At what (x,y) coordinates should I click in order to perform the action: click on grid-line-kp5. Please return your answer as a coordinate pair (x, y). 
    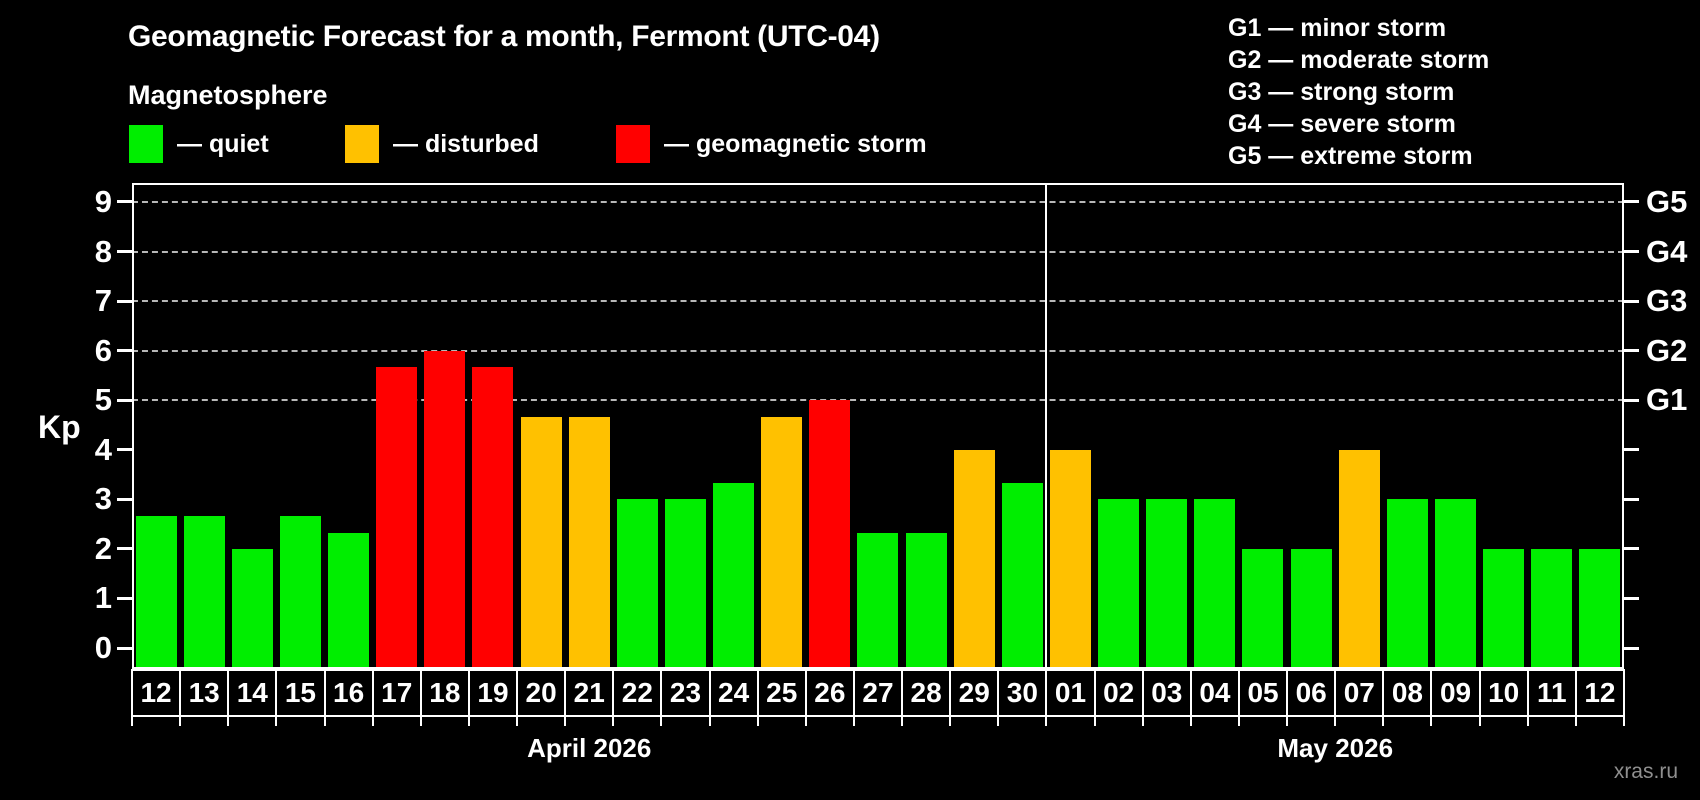
    Looking at the image, I should click on (878, 400).